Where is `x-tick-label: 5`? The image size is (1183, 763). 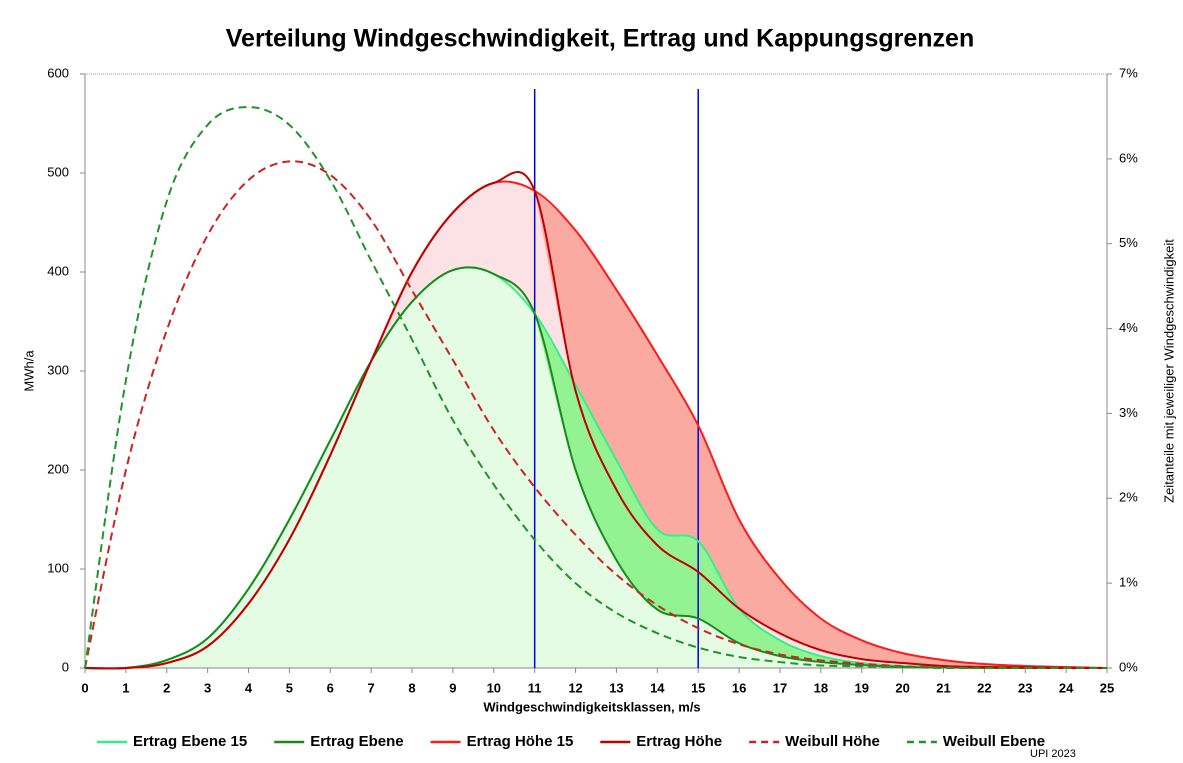
x-tick-label: 5 is located at coordinates (289, 687).